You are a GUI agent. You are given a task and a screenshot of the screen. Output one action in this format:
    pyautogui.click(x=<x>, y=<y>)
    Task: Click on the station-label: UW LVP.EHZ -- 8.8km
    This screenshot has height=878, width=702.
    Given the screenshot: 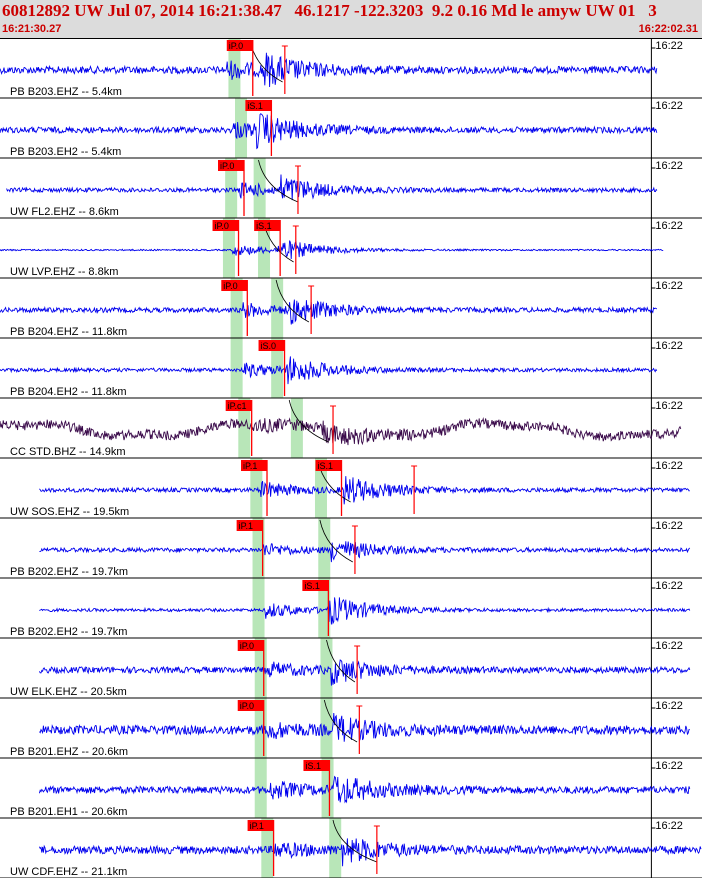 What is the action you would take?
    pyautogui.click(x=64, y=272)
    